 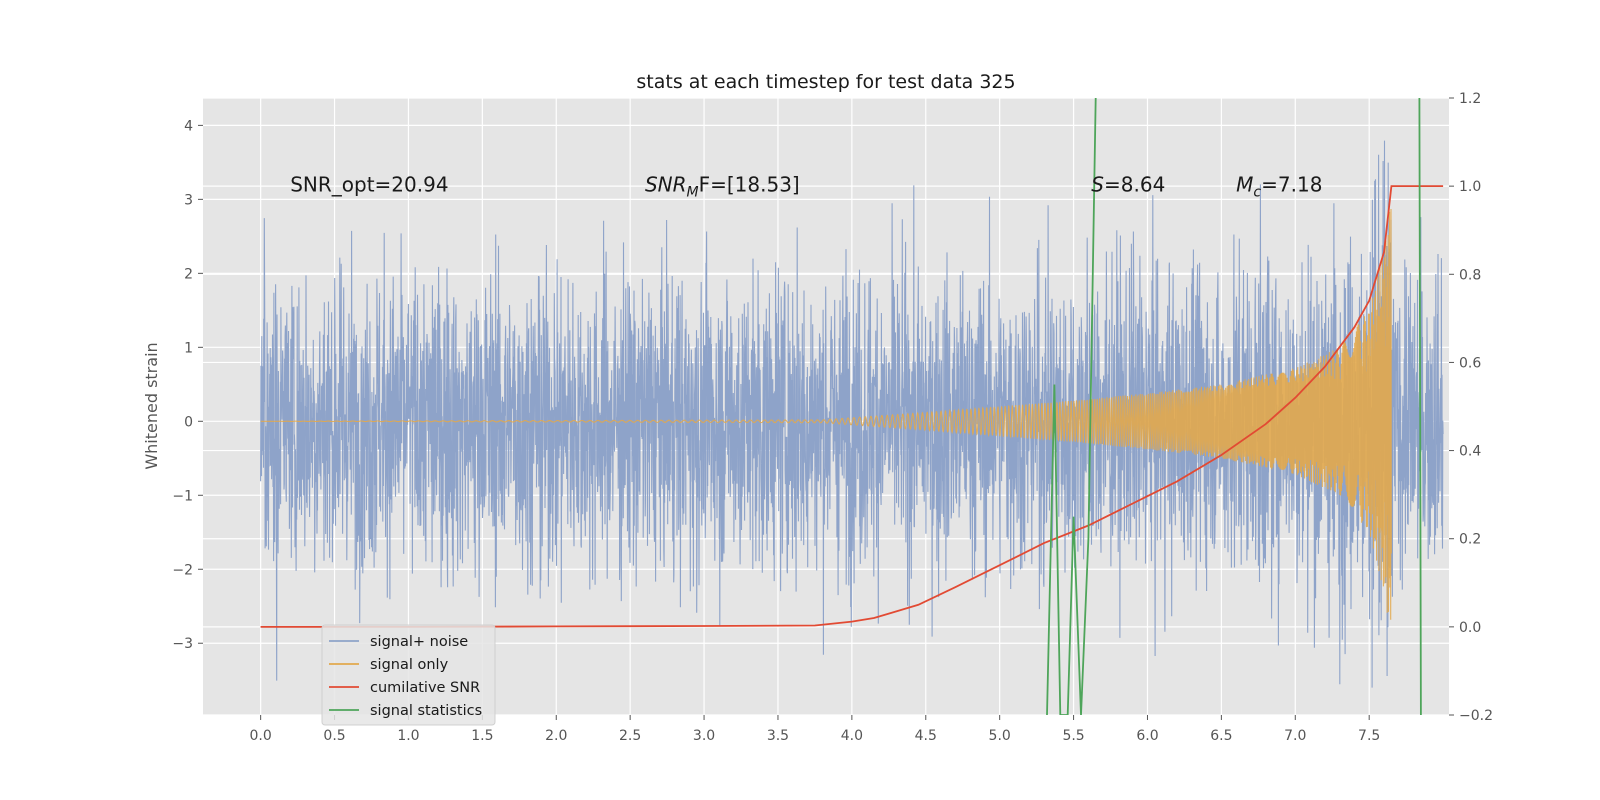 I want to click on x-tick-label: 3.5, so click(x=778, y=736).